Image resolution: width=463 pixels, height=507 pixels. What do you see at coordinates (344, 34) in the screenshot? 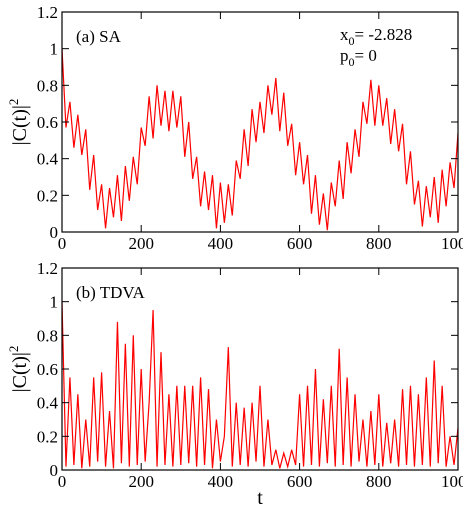
I see `annotation-symbol: x` at bounding box center [344, 34].